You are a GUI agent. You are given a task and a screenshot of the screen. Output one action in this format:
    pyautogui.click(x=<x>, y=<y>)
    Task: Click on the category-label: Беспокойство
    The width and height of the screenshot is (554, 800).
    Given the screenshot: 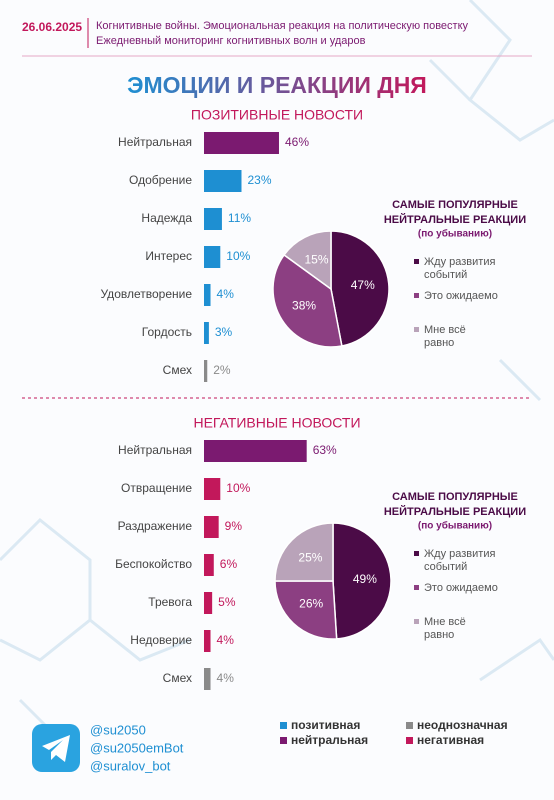 What is the action you would take?
    pyautogui.click(x=153, y=564)
    